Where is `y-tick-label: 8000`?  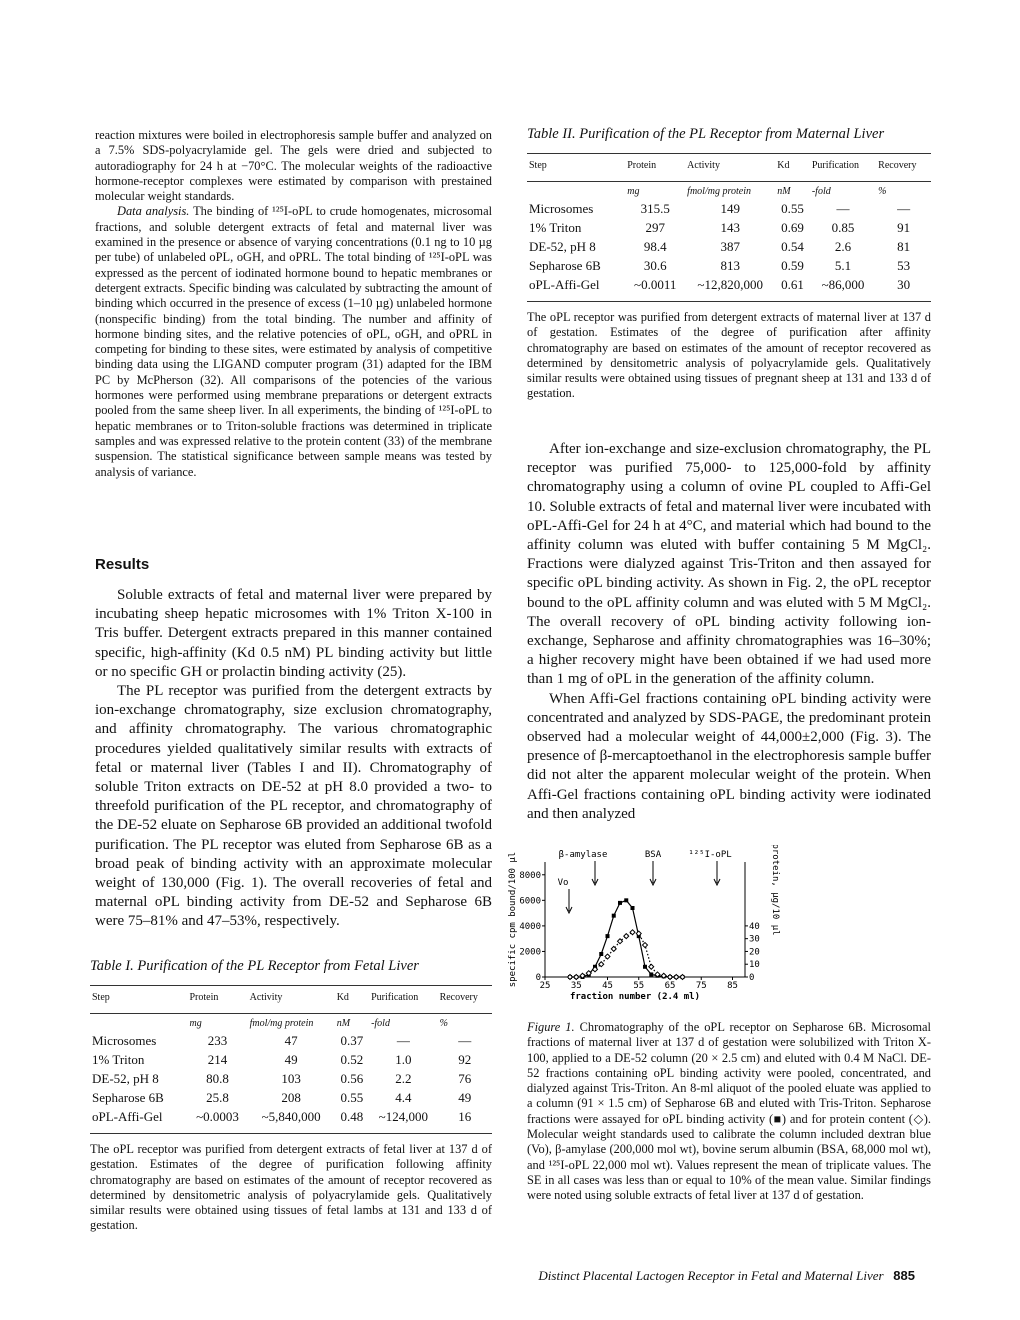
y-tick-label: 8000 is located at coordinates (530, 876).